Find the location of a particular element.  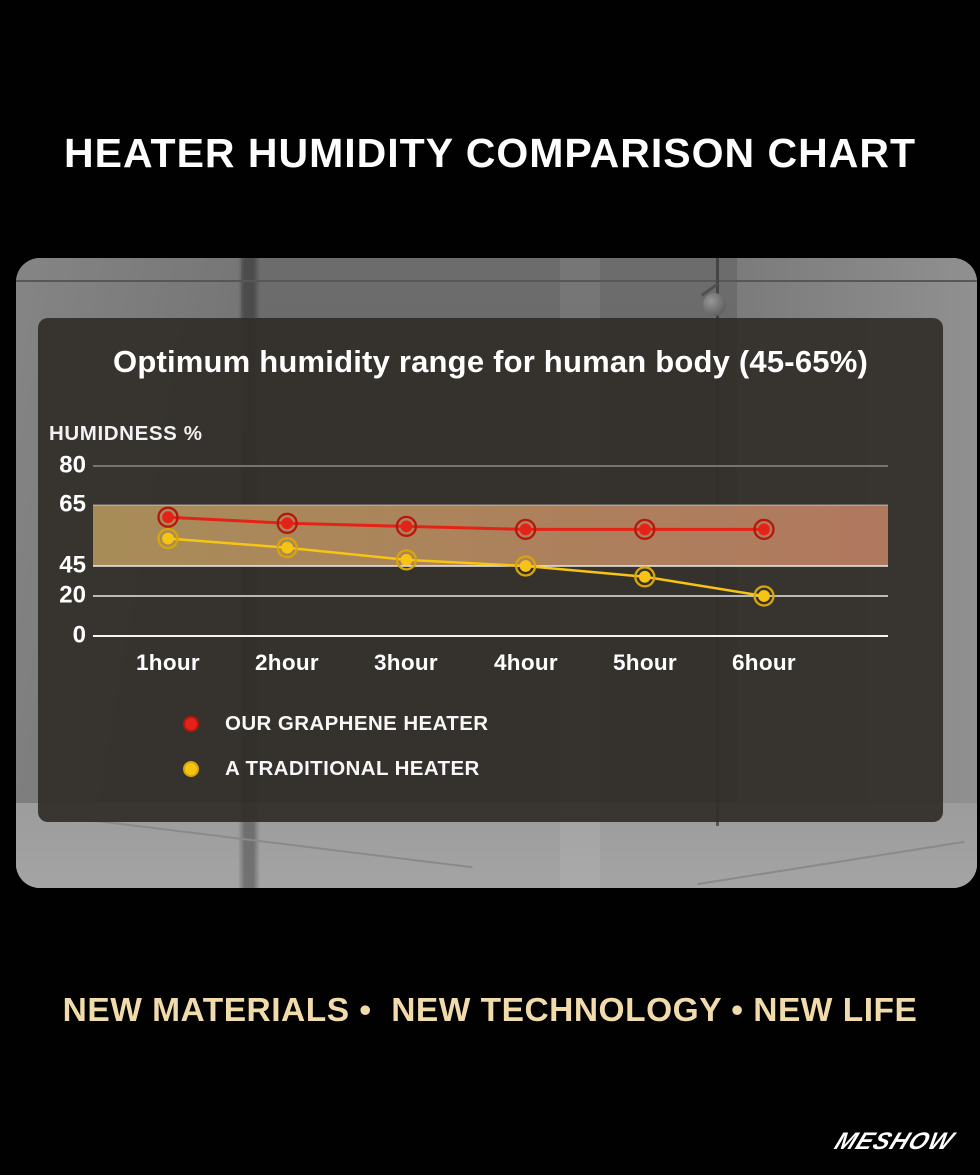

chart-plot is located at coordinates (490, 551).